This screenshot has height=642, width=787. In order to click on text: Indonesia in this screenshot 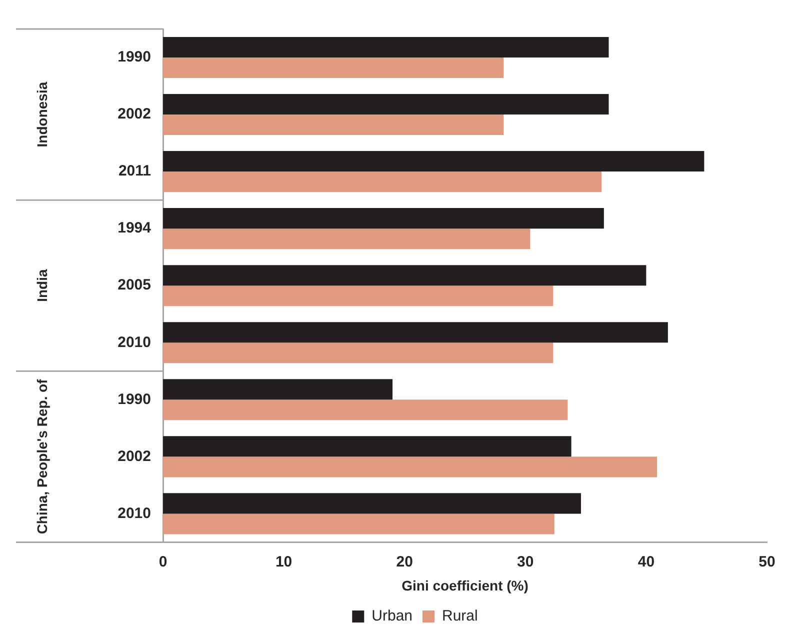, I will do `click(42, 115)`.